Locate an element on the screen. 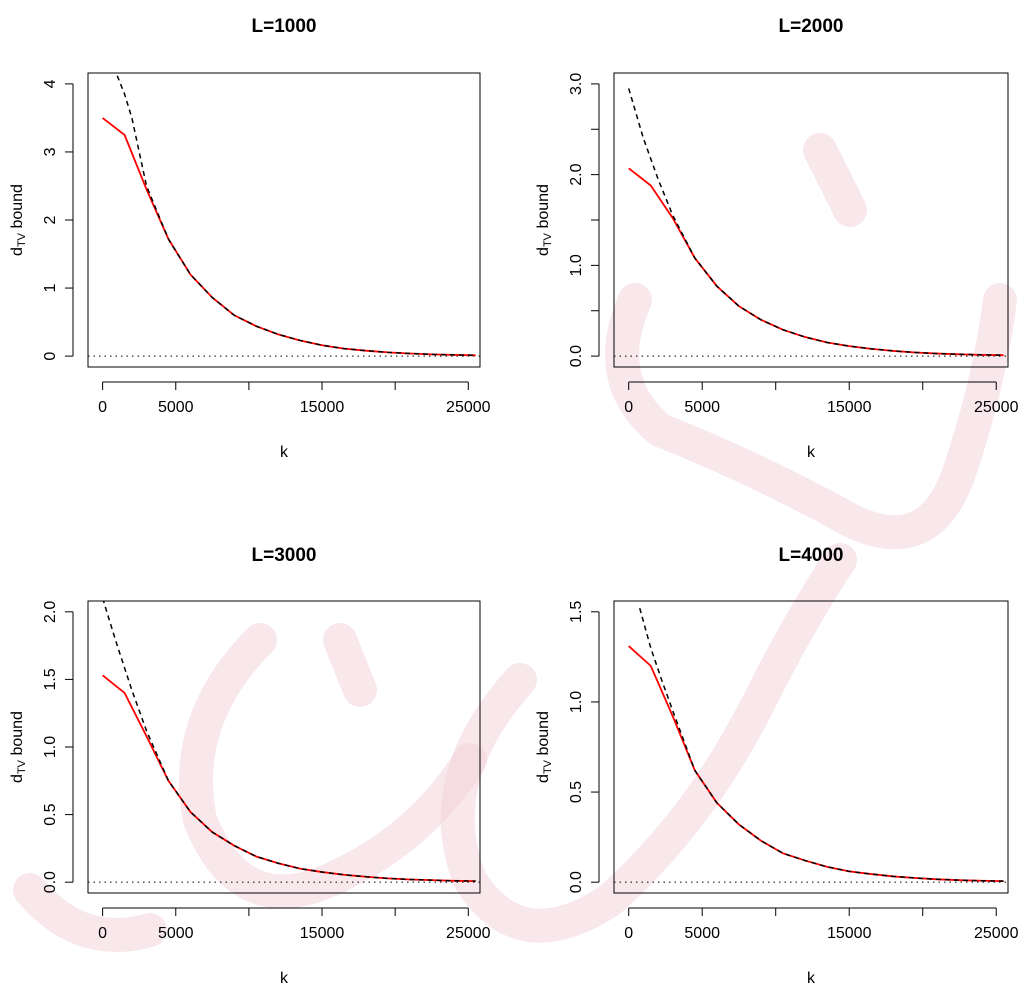 This screenshot has width=1021, height=993. y-tick-label: 2 is located at coordinates (50, 219).